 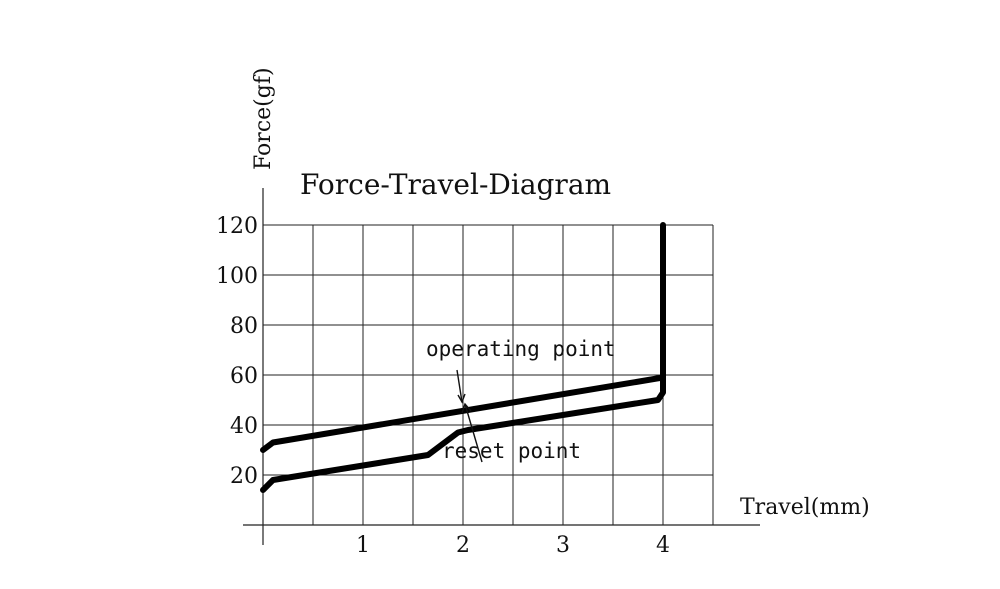 I want to click on x-tick-label: 2, so click(x=463, y=545).